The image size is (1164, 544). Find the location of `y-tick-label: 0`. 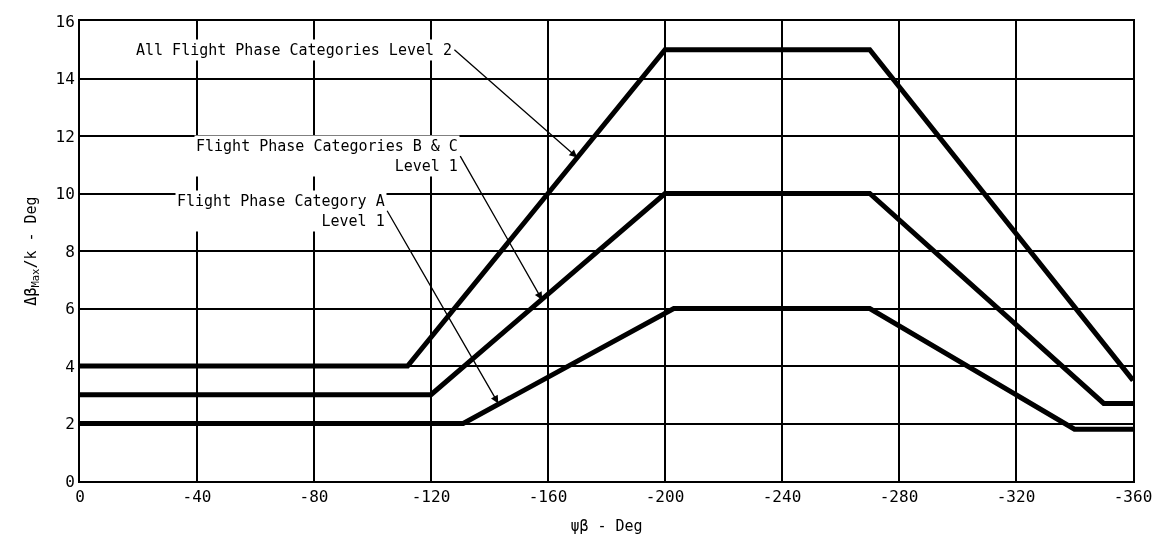

y-tick-label: 0 is located at coordinates (70, 481).